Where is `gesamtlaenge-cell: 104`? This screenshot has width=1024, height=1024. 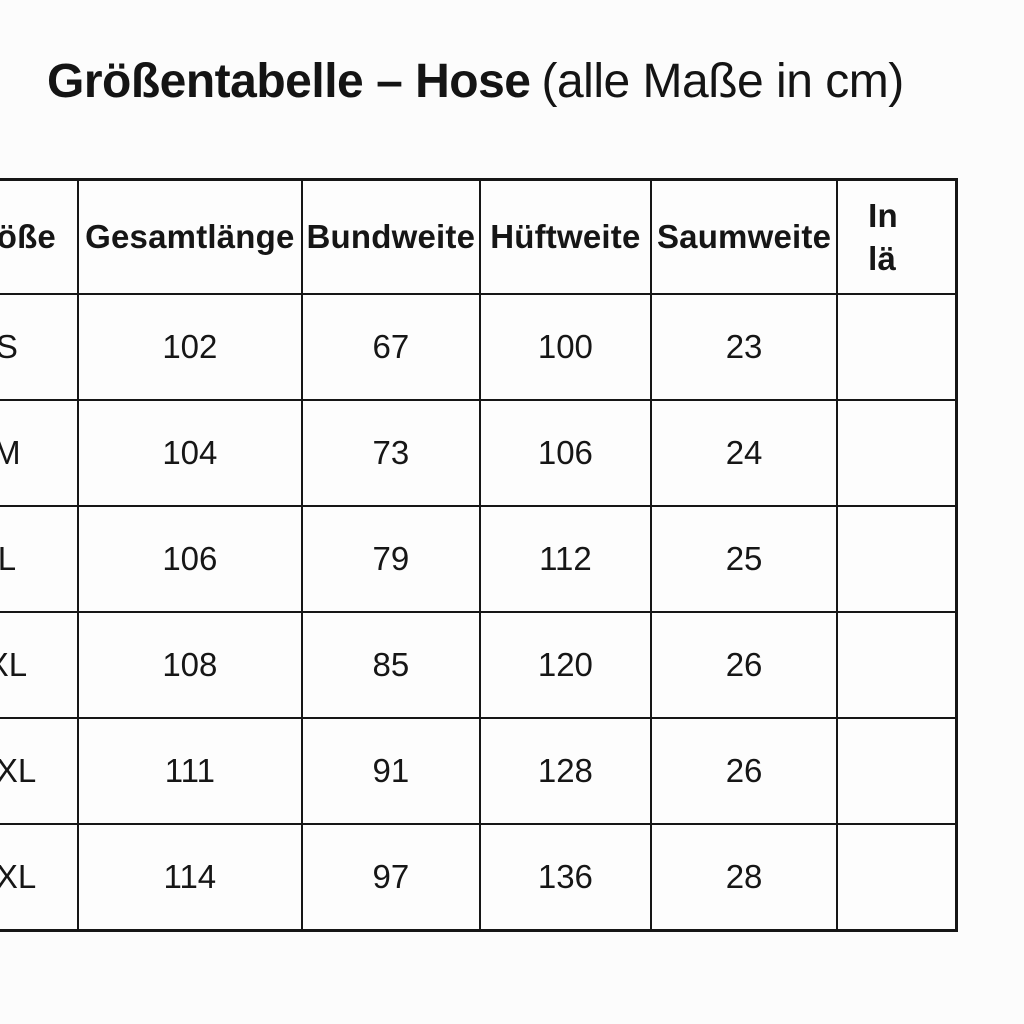 gesamtlaenge-cell: 104 is located at coordinates (189, 453).